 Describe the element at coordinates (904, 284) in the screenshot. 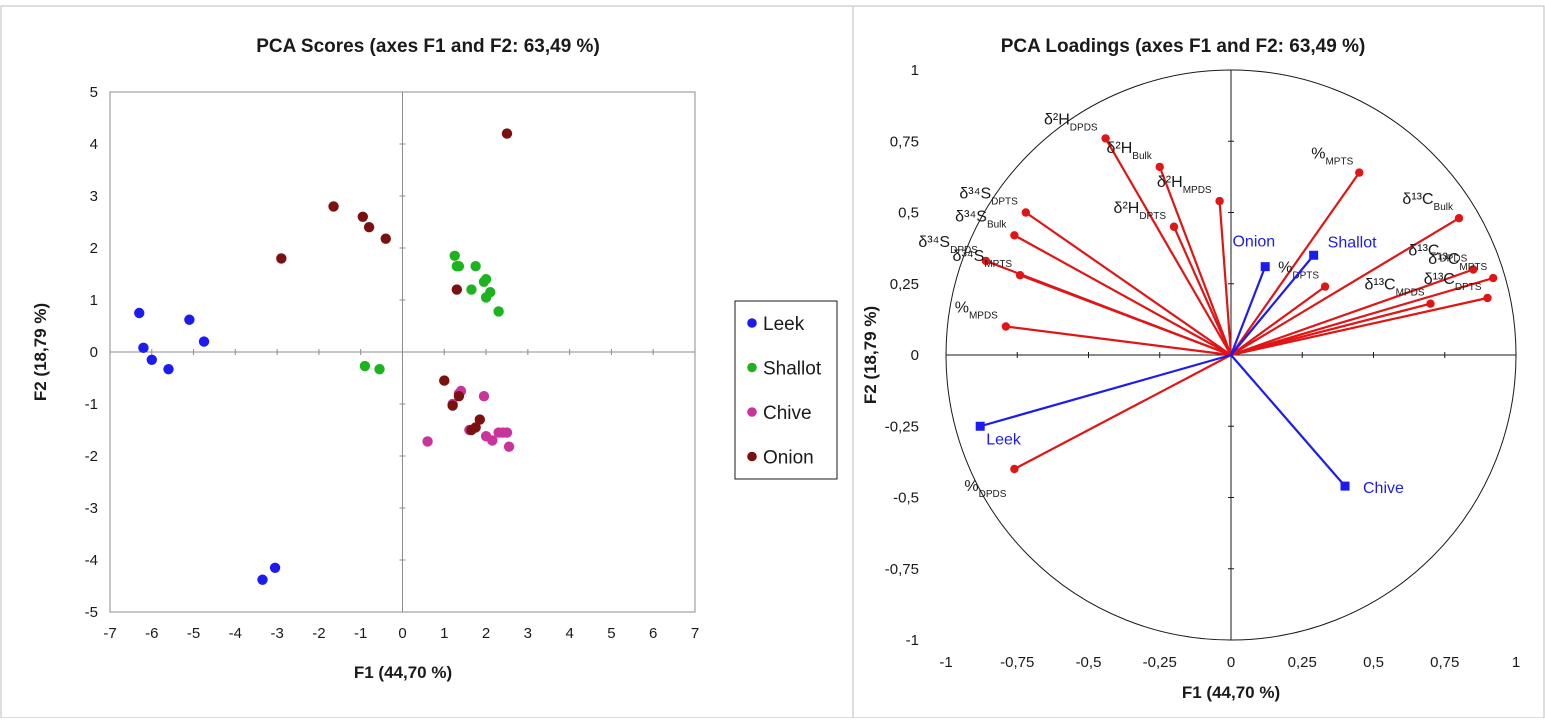

I see `loadings-y-tick-label: 0,25` at that location.